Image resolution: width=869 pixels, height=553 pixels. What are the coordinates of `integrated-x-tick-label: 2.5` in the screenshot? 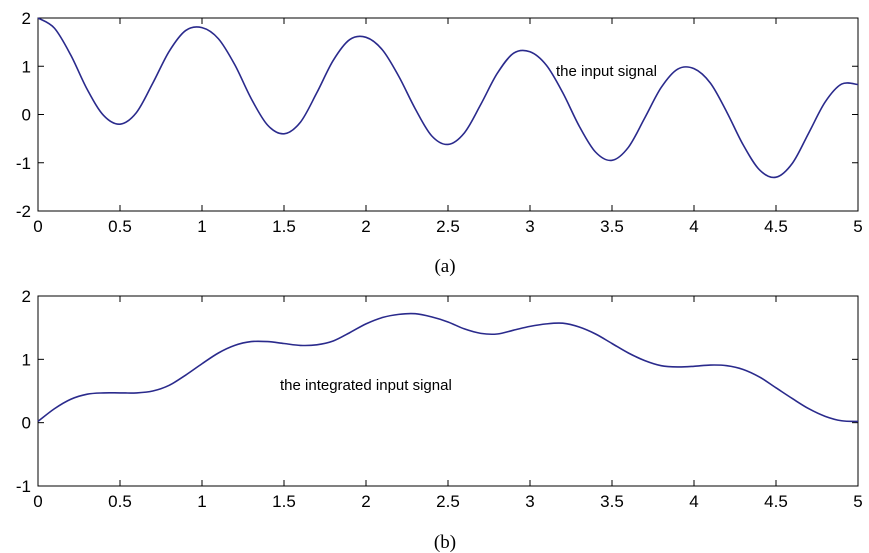 It's located at (448, 501).